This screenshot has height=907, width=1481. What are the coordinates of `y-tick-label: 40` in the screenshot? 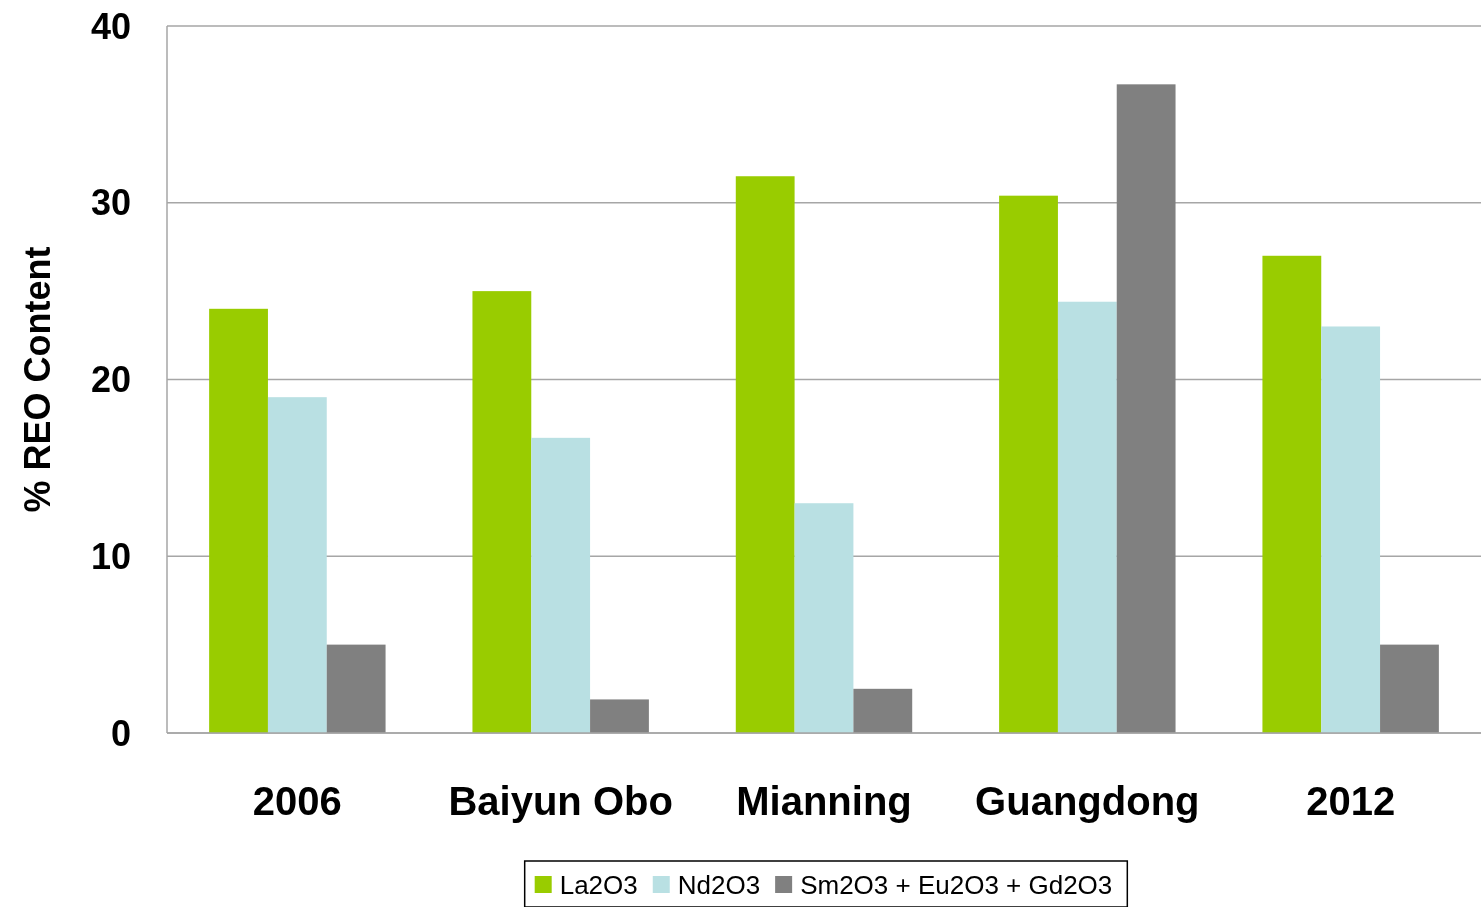 It's located at (110, 26).